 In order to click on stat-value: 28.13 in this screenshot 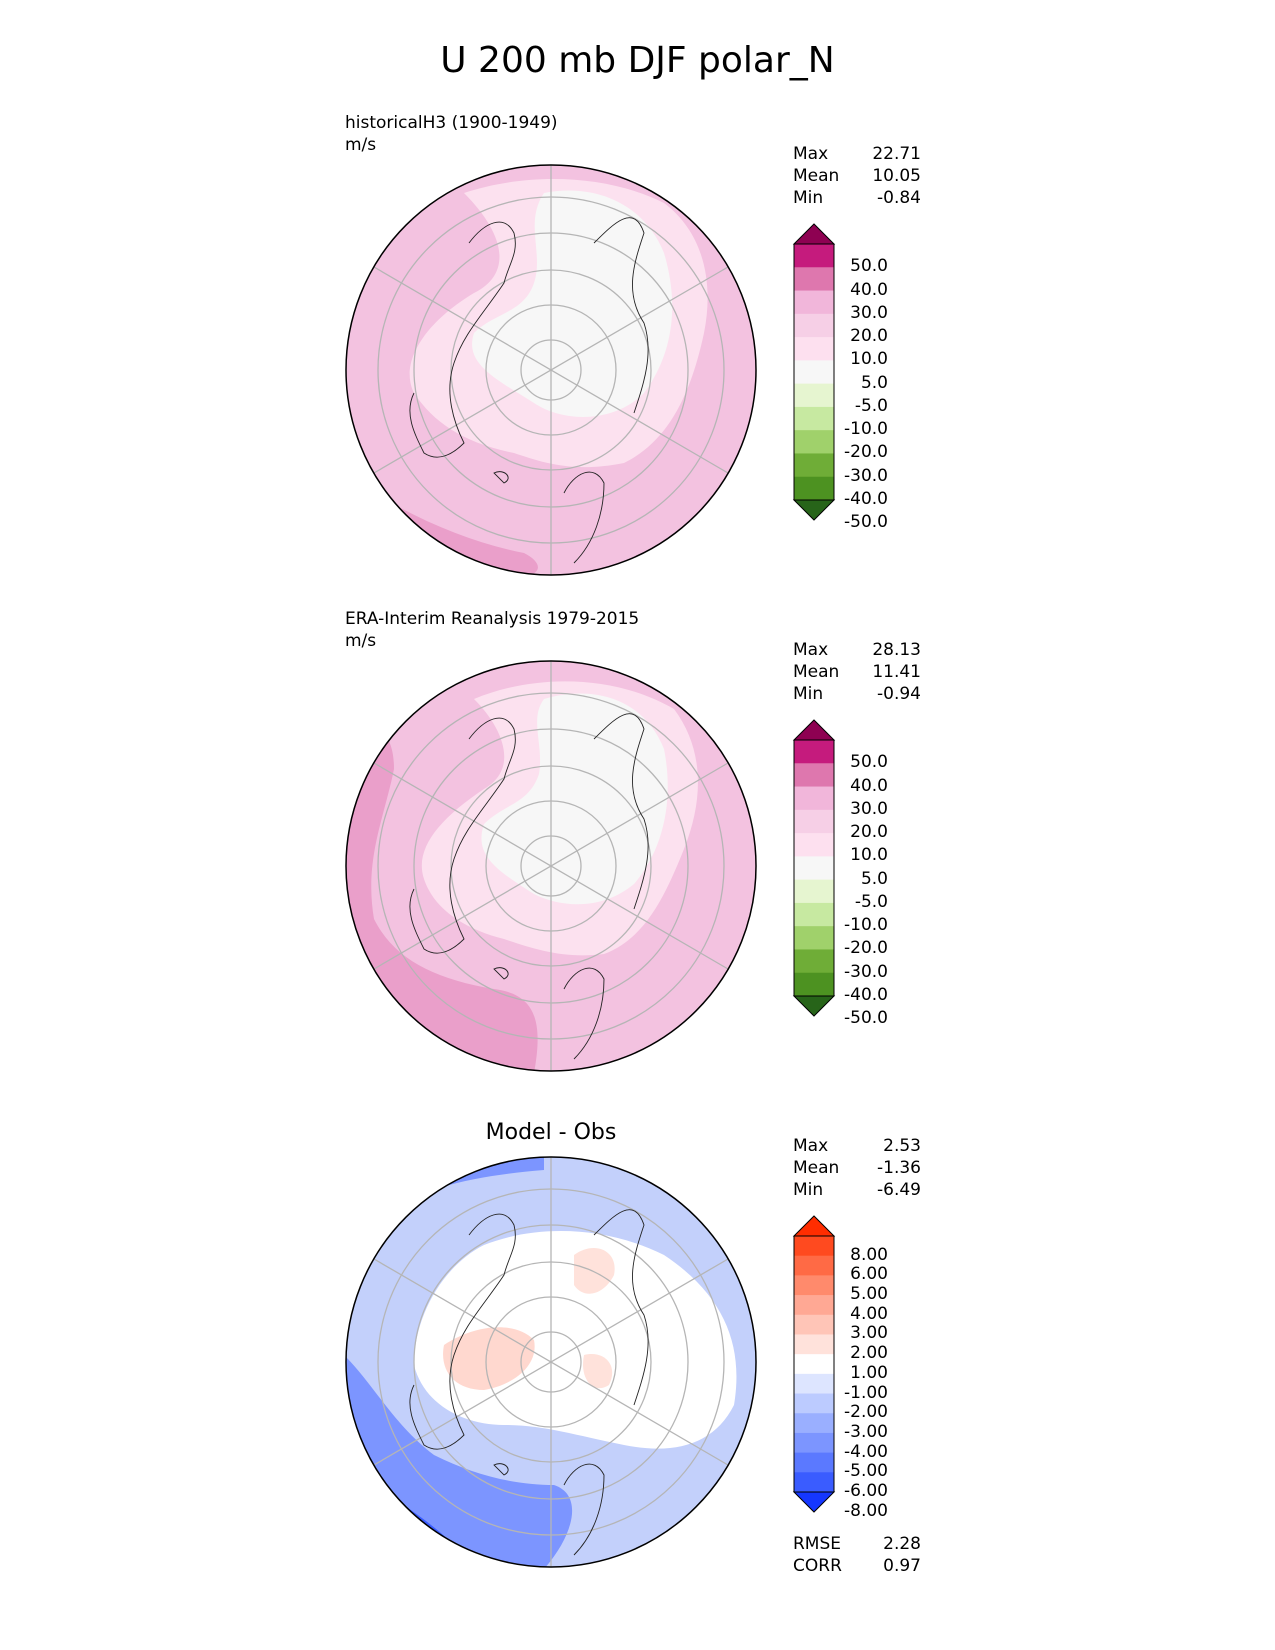, I will do `click(896, 650)`.